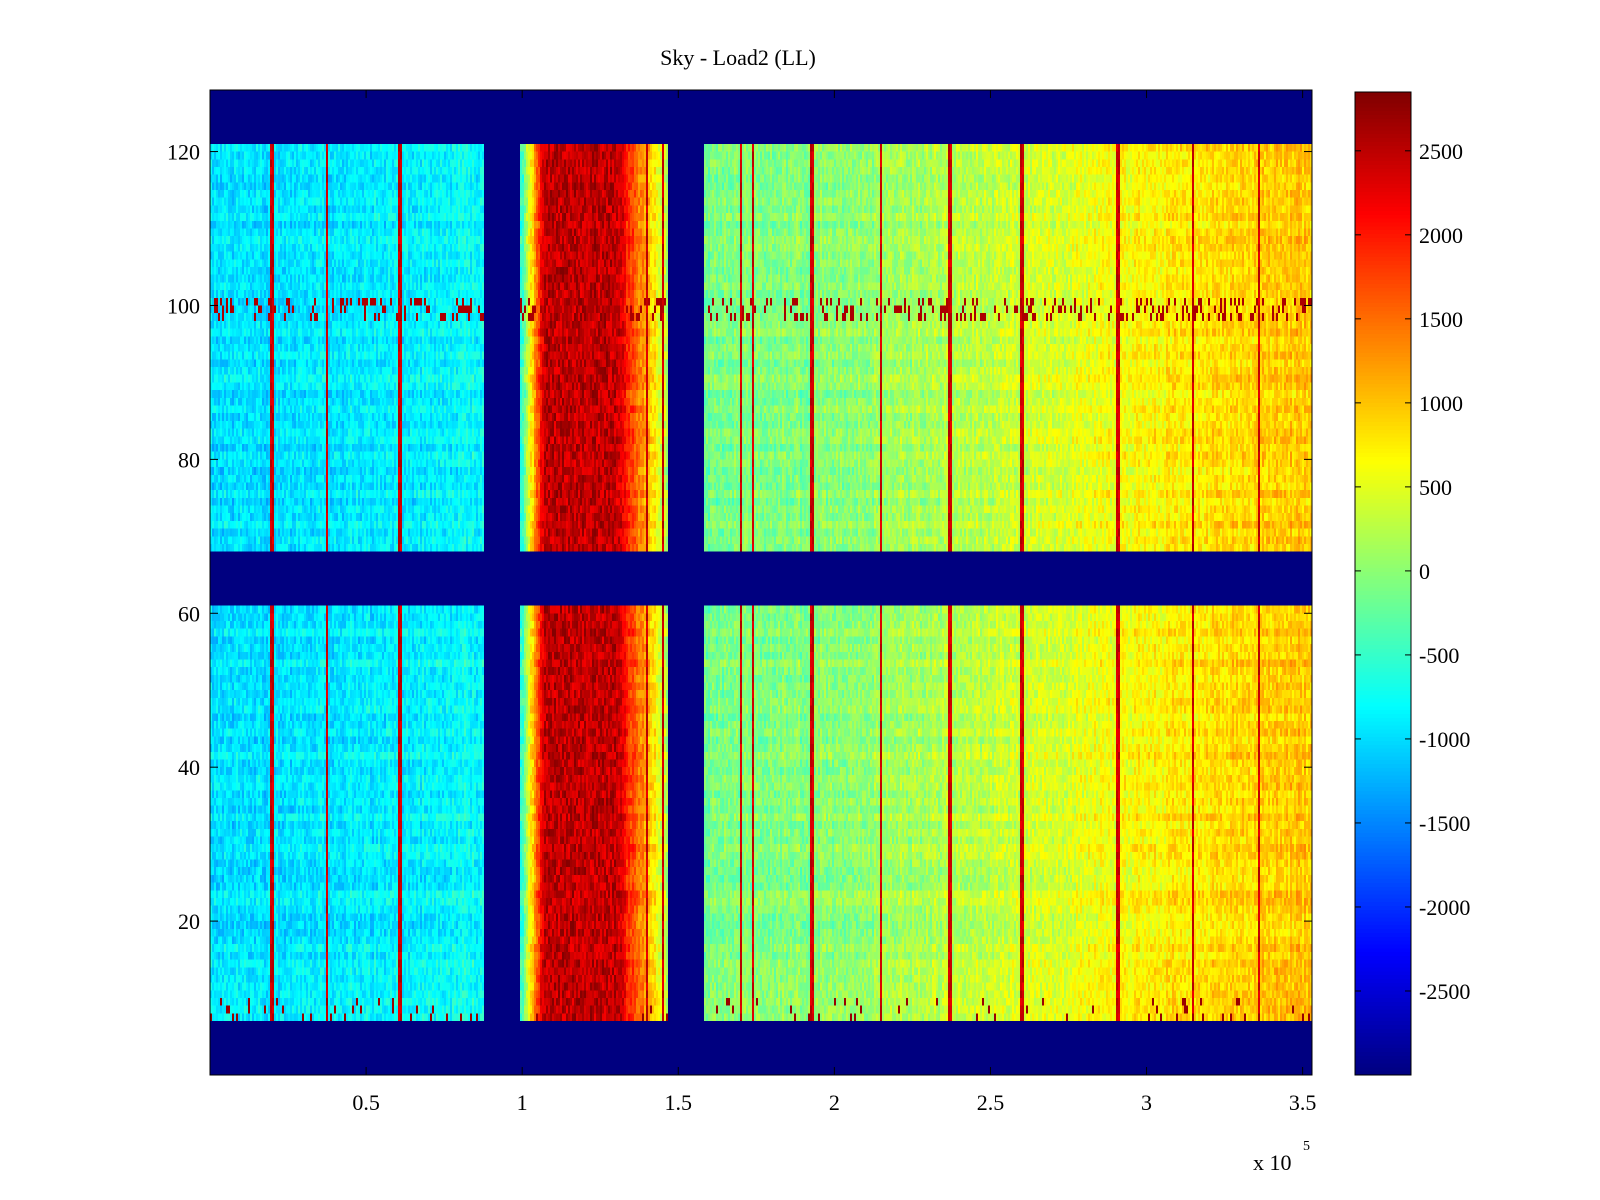 Image resolution: width=1600 pixels, height=1200 pixels. Describe the element at coordinates (1444, 991) in the screenshot. I see `colorbar-tick-label: -2500` at that location.